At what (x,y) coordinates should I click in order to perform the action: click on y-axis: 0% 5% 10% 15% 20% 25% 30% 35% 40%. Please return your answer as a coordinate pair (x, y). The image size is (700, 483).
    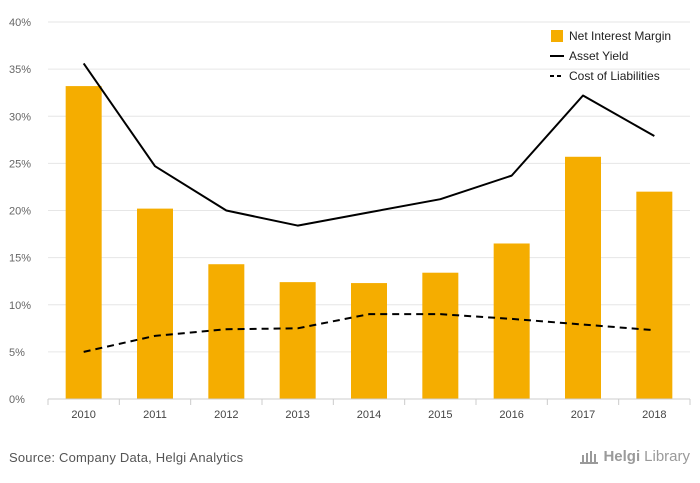
    Looking at the image, I should click on (20, 211).